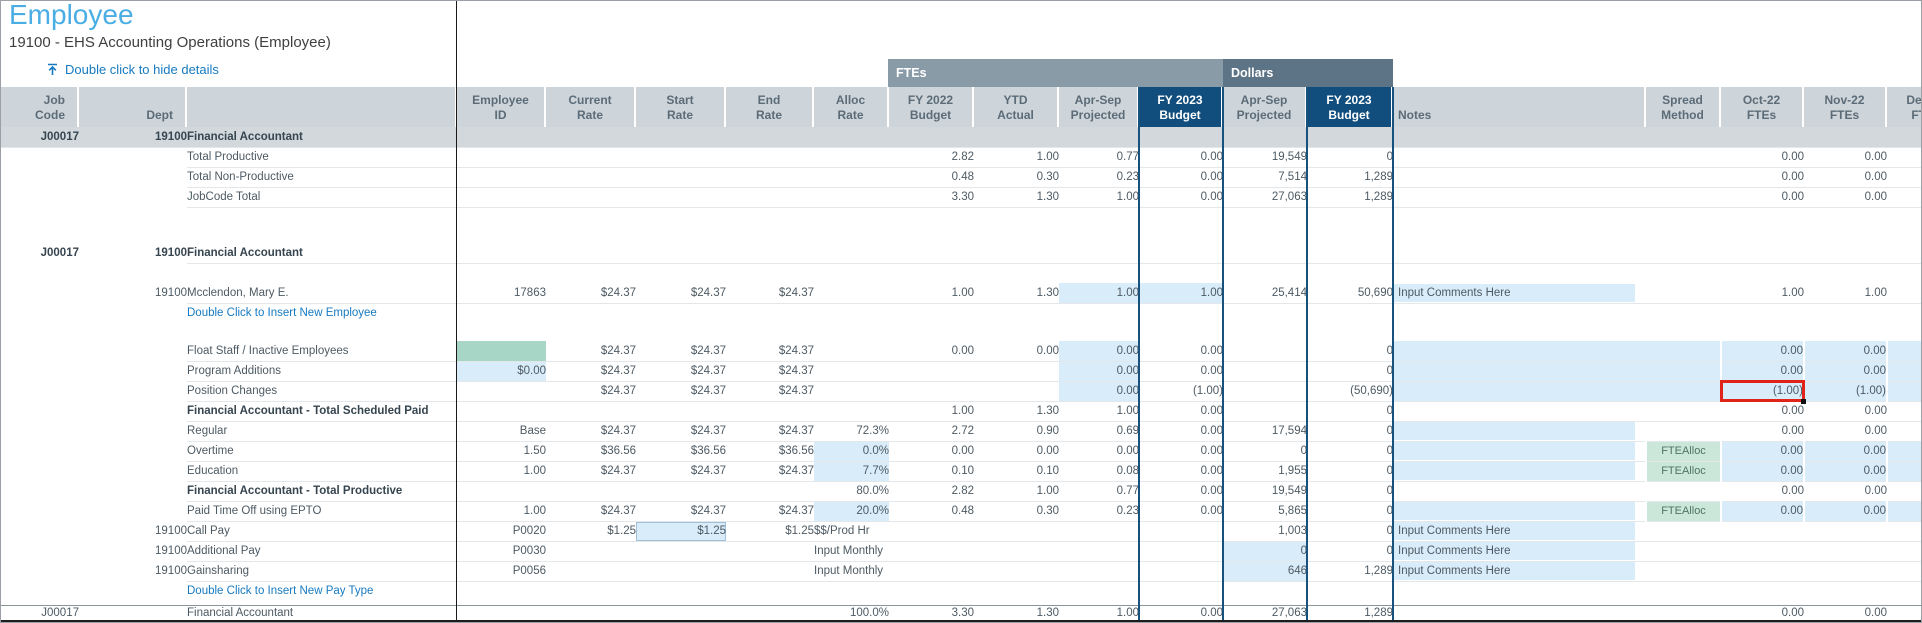 This screenshot has height=623, width=1922. Describe the element at coordinates (1519, 107) in the screenshot. I see `col-header-notes: Notes` at that location.